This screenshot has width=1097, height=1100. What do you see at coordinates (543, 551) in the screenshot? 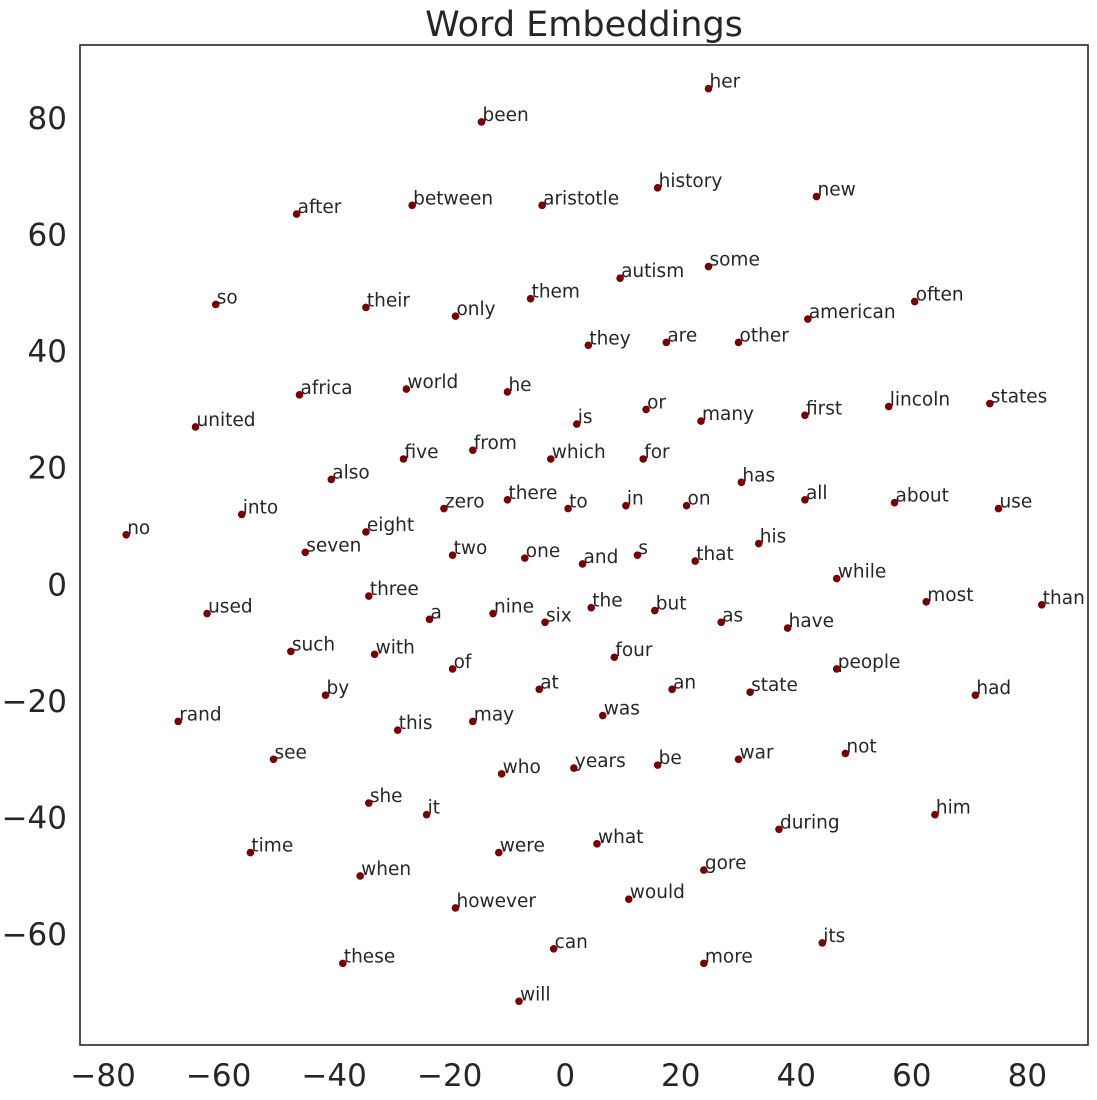
I see `point-label: one` at bounding box center [543, 551].